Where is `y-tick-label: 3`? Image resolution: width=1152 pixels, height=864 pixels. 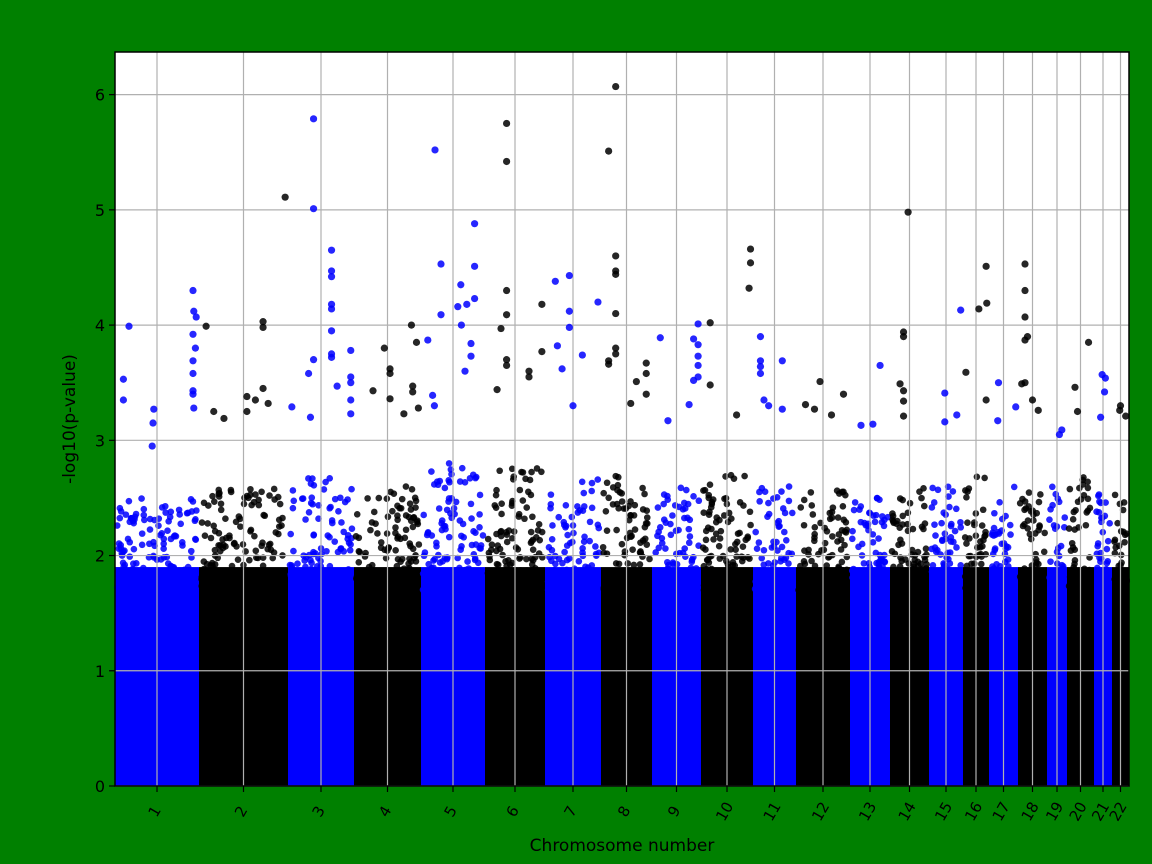
y-tick-label: 3 is located at coordinates (100, 440).